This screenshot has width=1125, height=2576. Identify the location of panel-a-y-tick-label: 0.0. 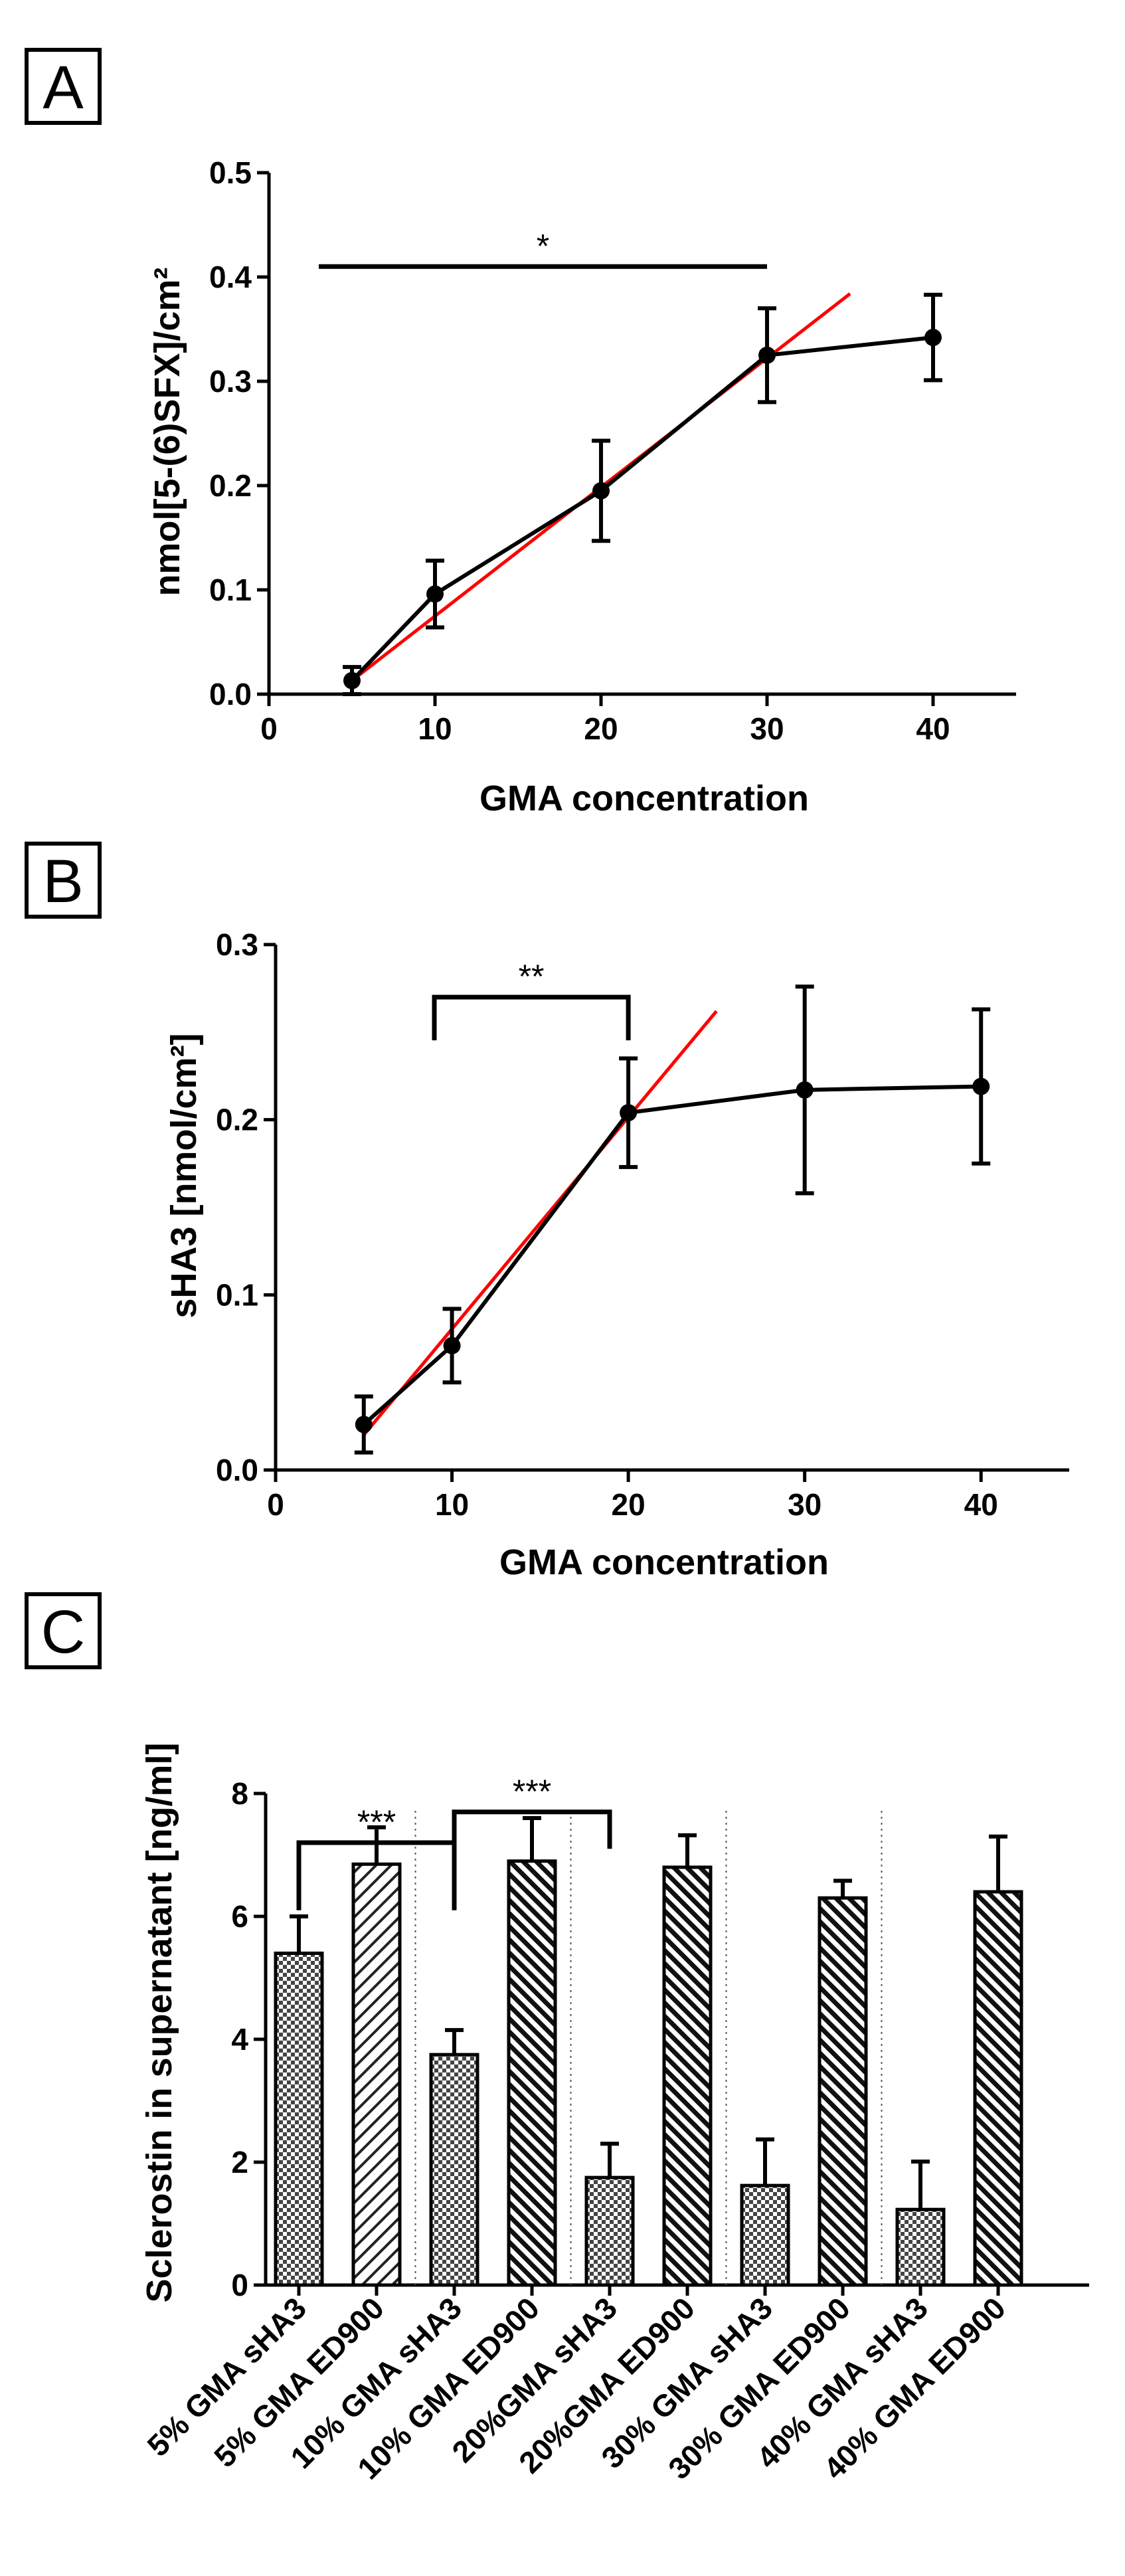
(231, 694).